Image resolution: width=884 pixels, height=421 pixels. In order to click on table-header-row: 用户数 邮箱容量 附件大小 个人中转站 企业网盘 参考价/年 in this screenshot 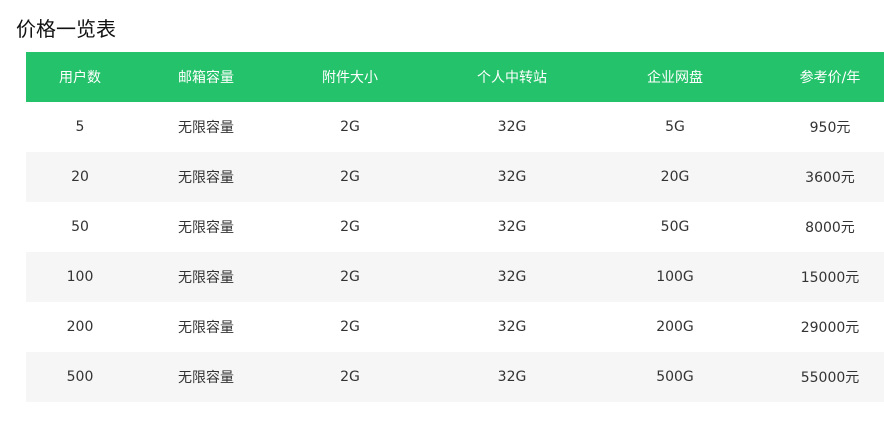, I will do `click(455, 77)`.